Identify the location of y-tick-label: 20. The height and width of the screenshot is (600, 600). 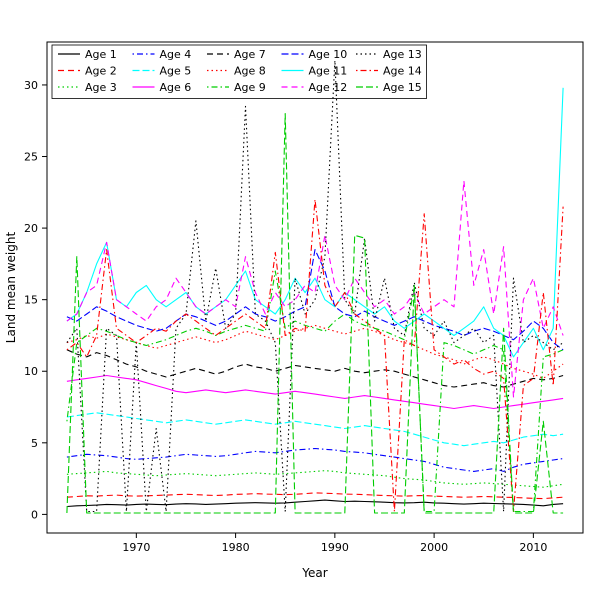
(31, 228).